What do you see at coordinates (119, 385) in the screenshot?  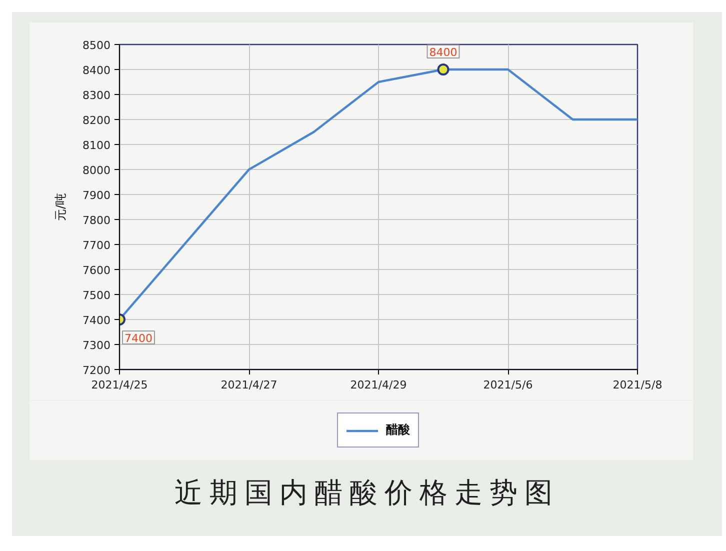 I see `x-tick-label: 2021/4/25` at bounding box center [119, 385].